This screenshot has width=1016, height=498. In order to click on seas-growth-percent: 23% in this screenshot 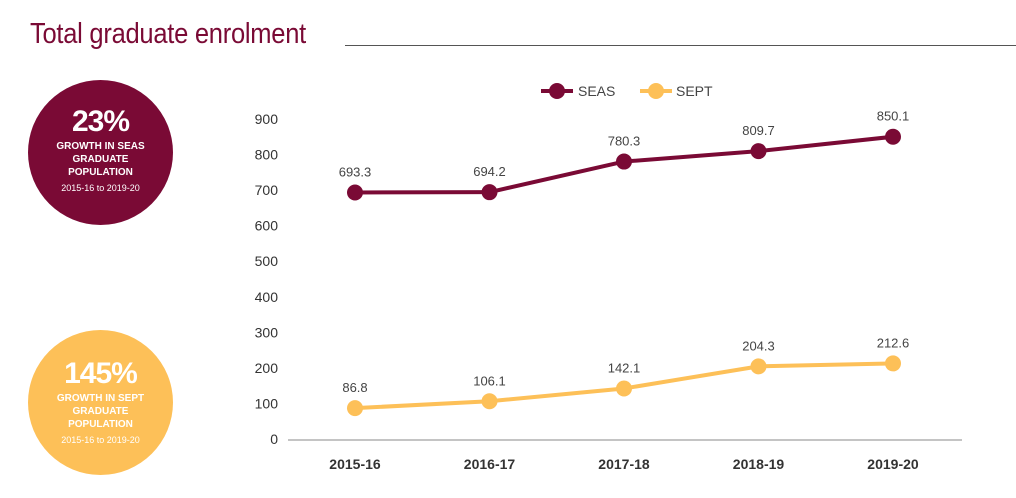, I will do `click(100, 121)`.